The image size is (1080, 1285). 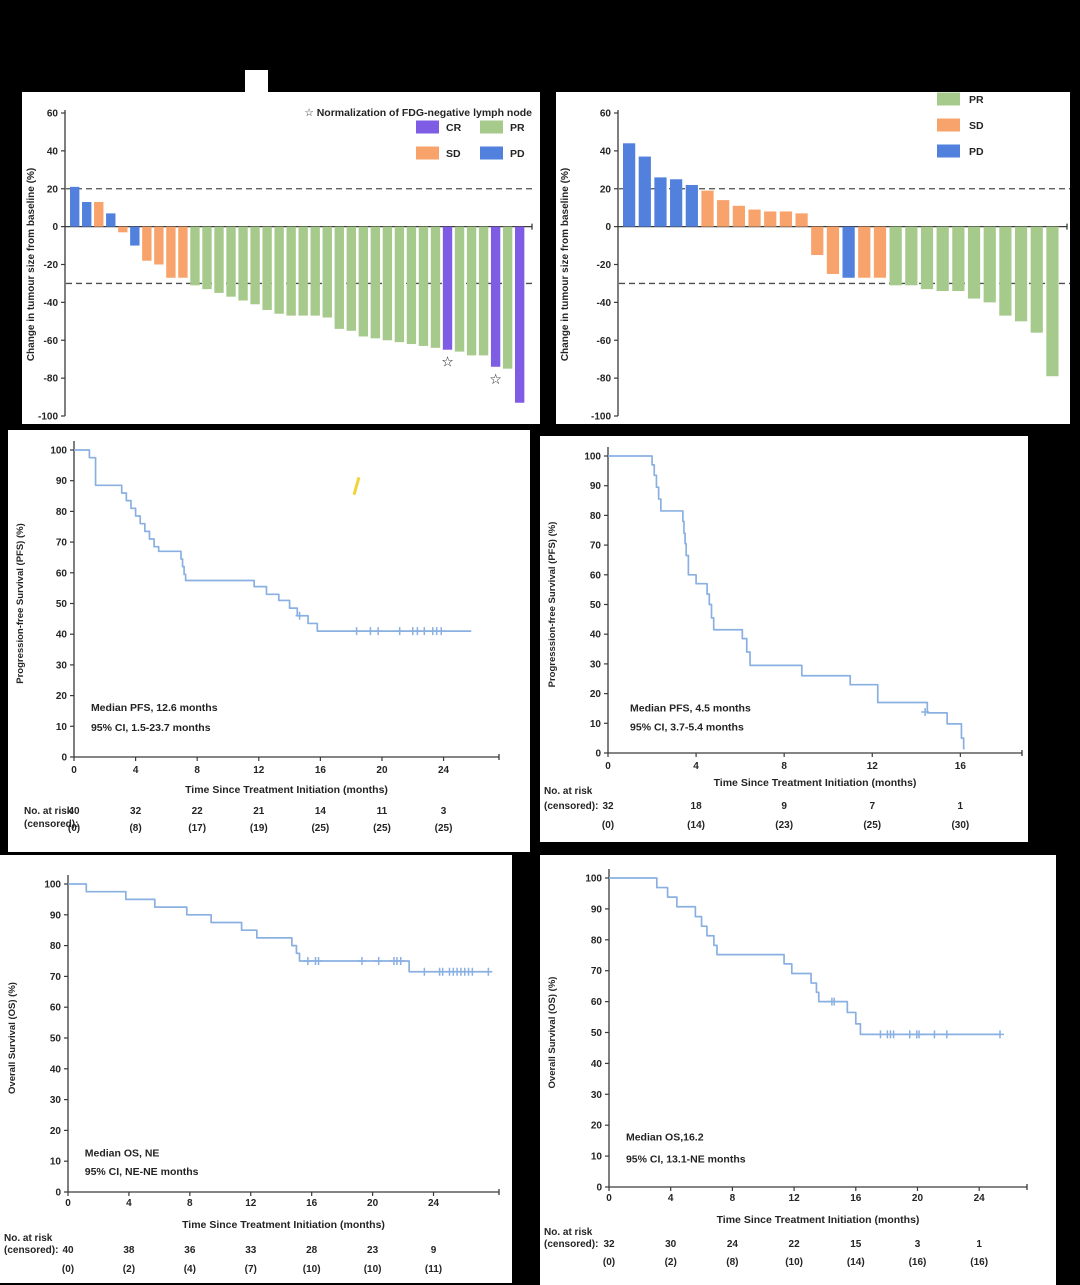 What do you see at coordinates (976, 126) in the screenshot?
I see `legend-label-SD: SD` at bounding box center [976, 126].